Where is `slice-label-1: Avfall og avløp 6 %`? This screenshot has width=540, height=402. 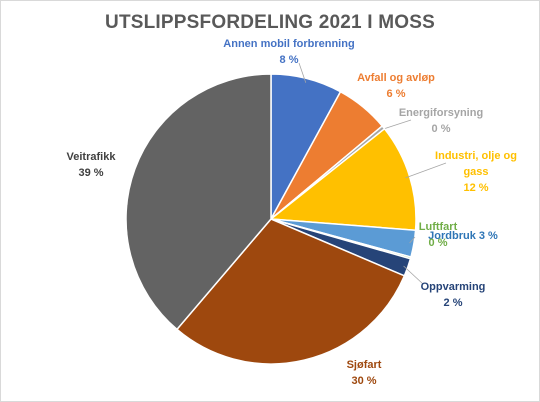 slice-label-1: Avfall og avløp 6 % is located at coordinates (396, 86).